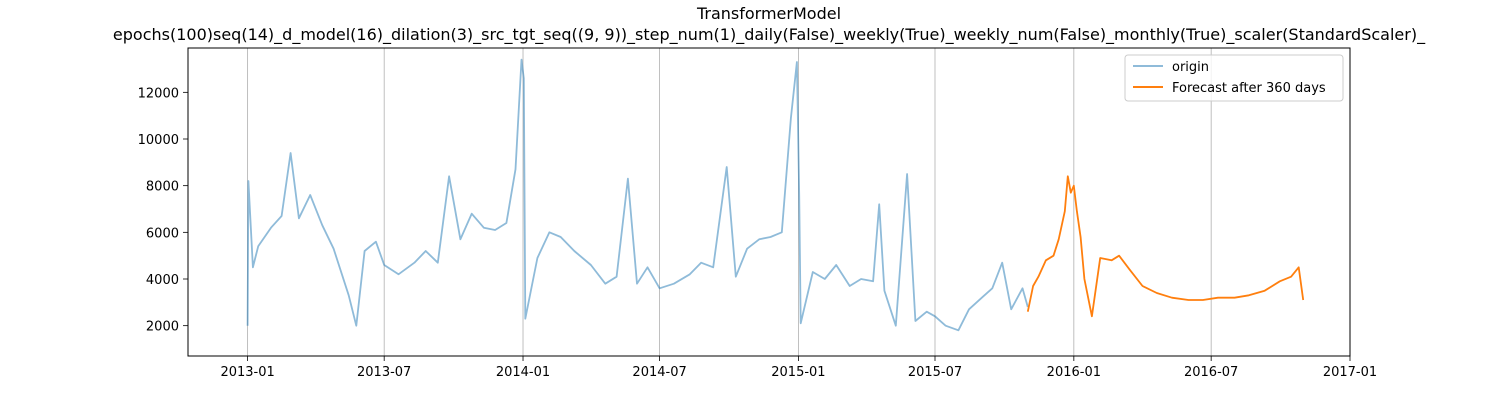 This screenshot has height=400, width=1500. What do you see at coordinates (384, 372) in the screenshot?
I see `x-tick-label-1: 2013-07` at bounding box center [384, 372].